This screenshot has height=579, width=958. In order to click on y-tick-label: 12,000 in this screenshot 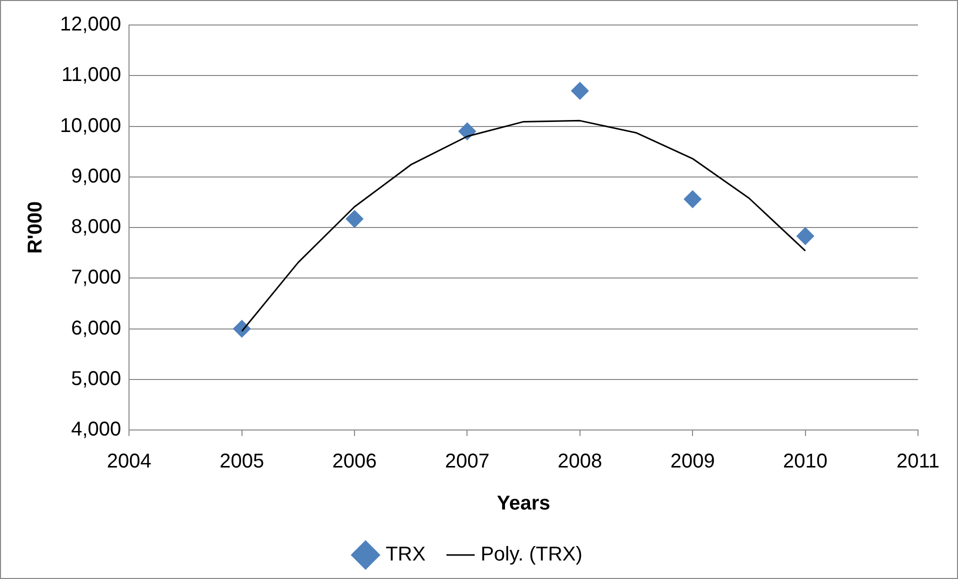, I will do `click(91, 25)`.